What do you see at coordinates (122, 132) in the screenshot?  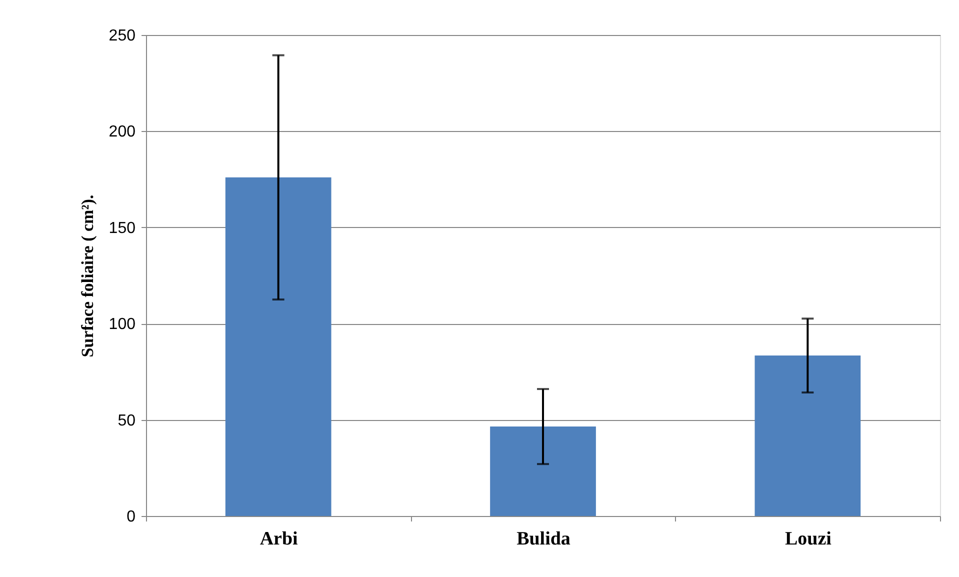 I see `y-tick-label: 200` at bounding box center [122, 132].